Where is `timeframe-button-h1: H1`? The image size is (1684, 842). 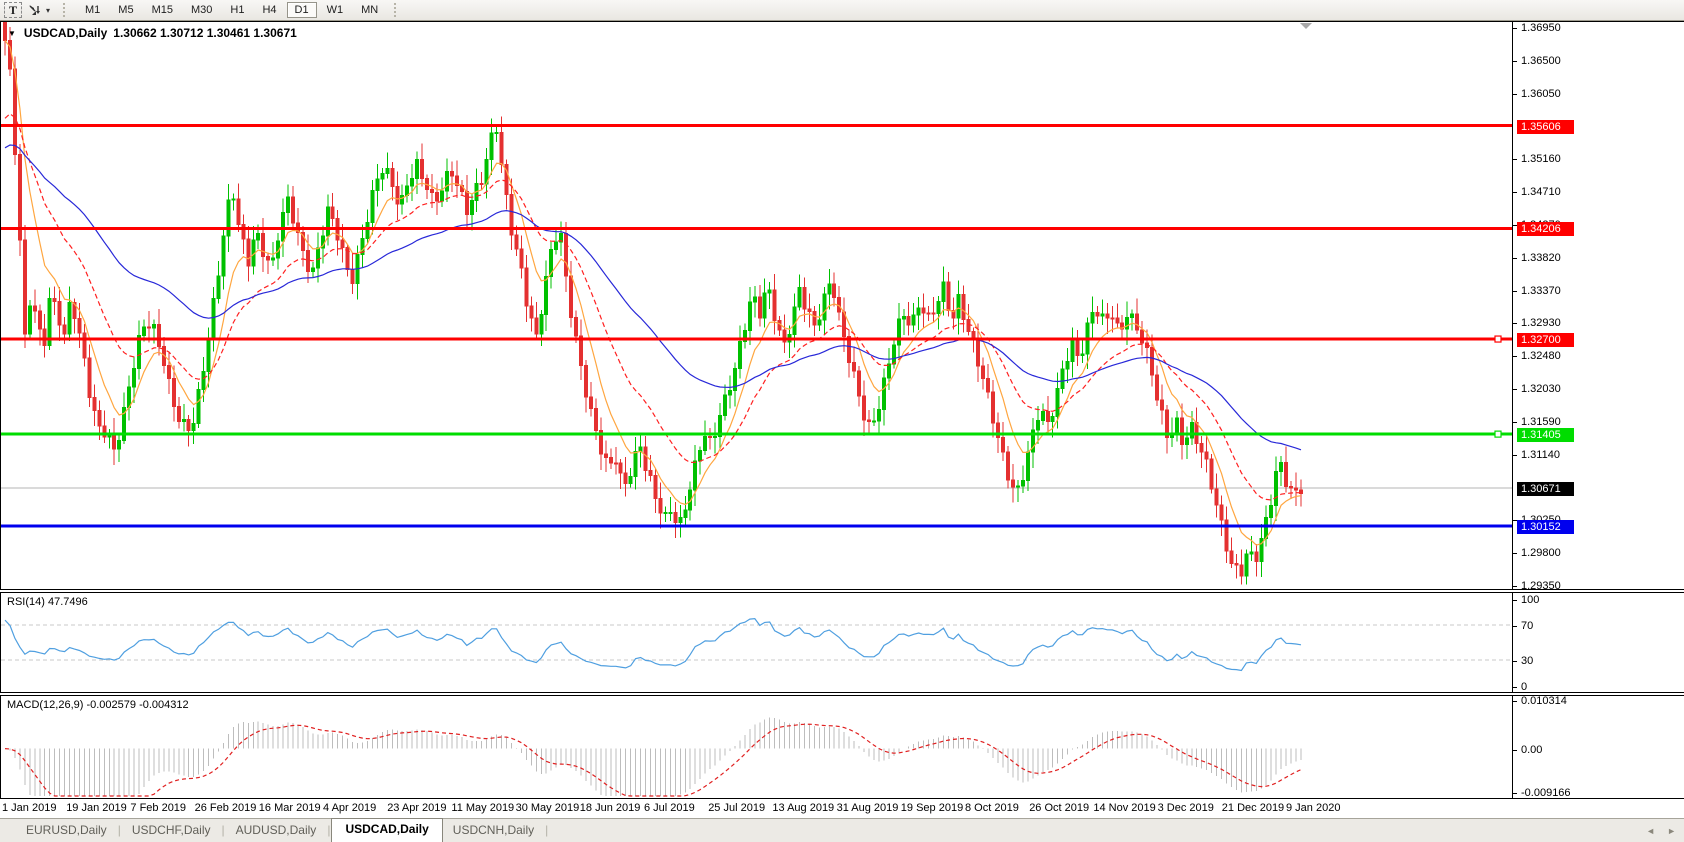
timeframe-button-h1: H1 is located at coordinates (237, 10).